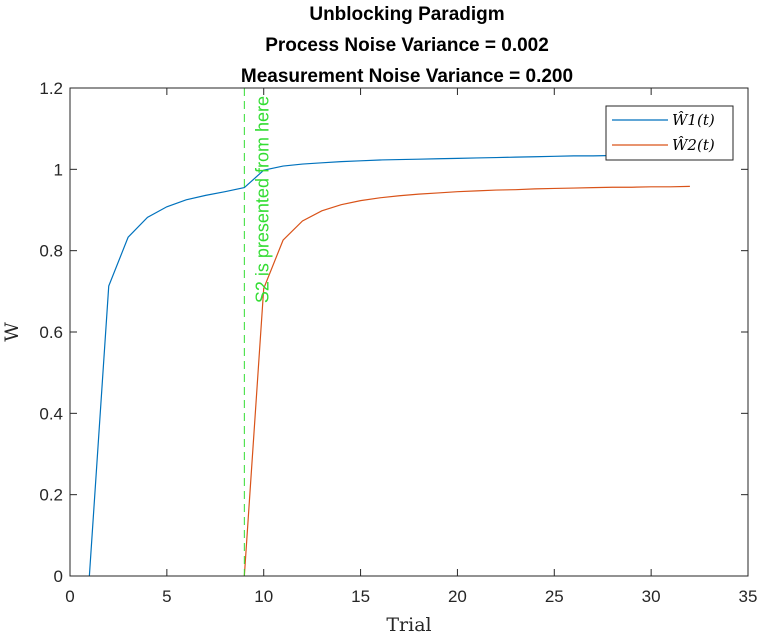  What do you see at coordinates (262, 199) in the screenshot?
I see `annotation-text: S2 is presented from here` at bounding box center [262, 199].